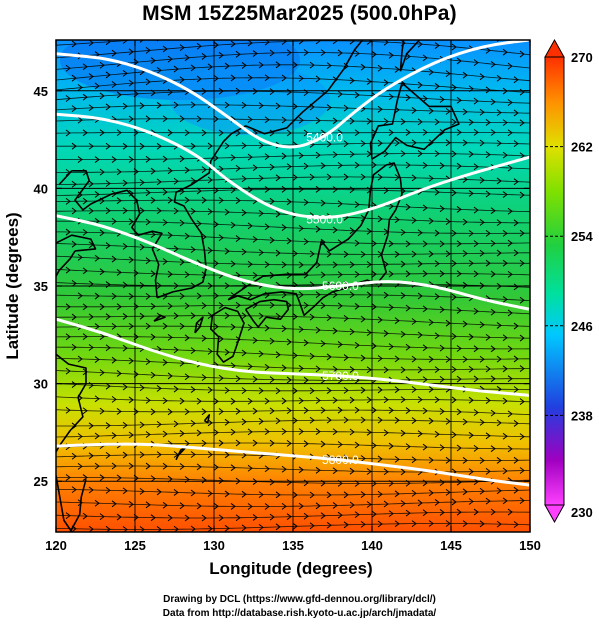  Describe the element at coordinates (41, 384) in the screenshot. I see `y-tick-label: 30` at that location.